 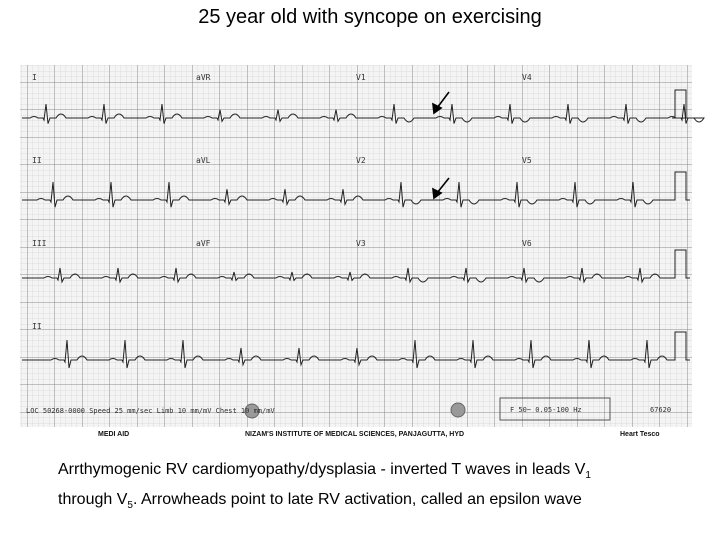 I want to click on lead-label: I, so click(x=34, y=77).